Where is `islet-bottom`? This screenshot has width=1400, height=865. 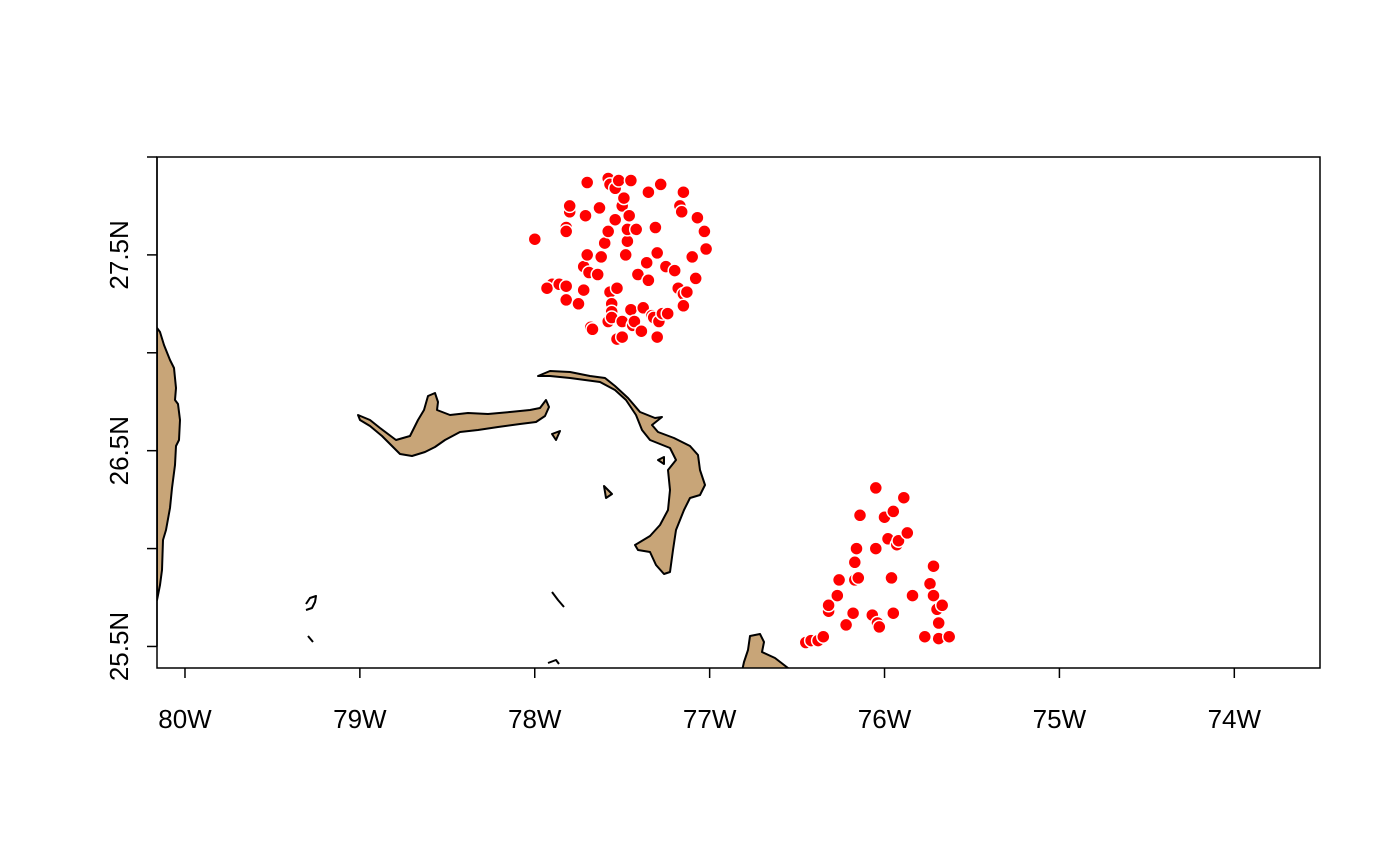 islet-bottom is located at coordinates (553, 662).